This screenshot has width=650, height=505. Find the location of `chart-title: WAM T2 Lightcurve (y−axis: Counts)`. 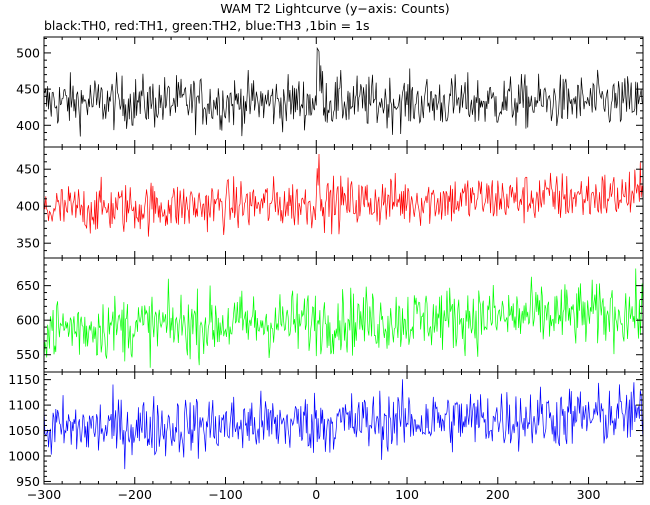

chart-title: WAM T2 Lightcurve (y−axis: Counts) is located at coordinates (334, 8).